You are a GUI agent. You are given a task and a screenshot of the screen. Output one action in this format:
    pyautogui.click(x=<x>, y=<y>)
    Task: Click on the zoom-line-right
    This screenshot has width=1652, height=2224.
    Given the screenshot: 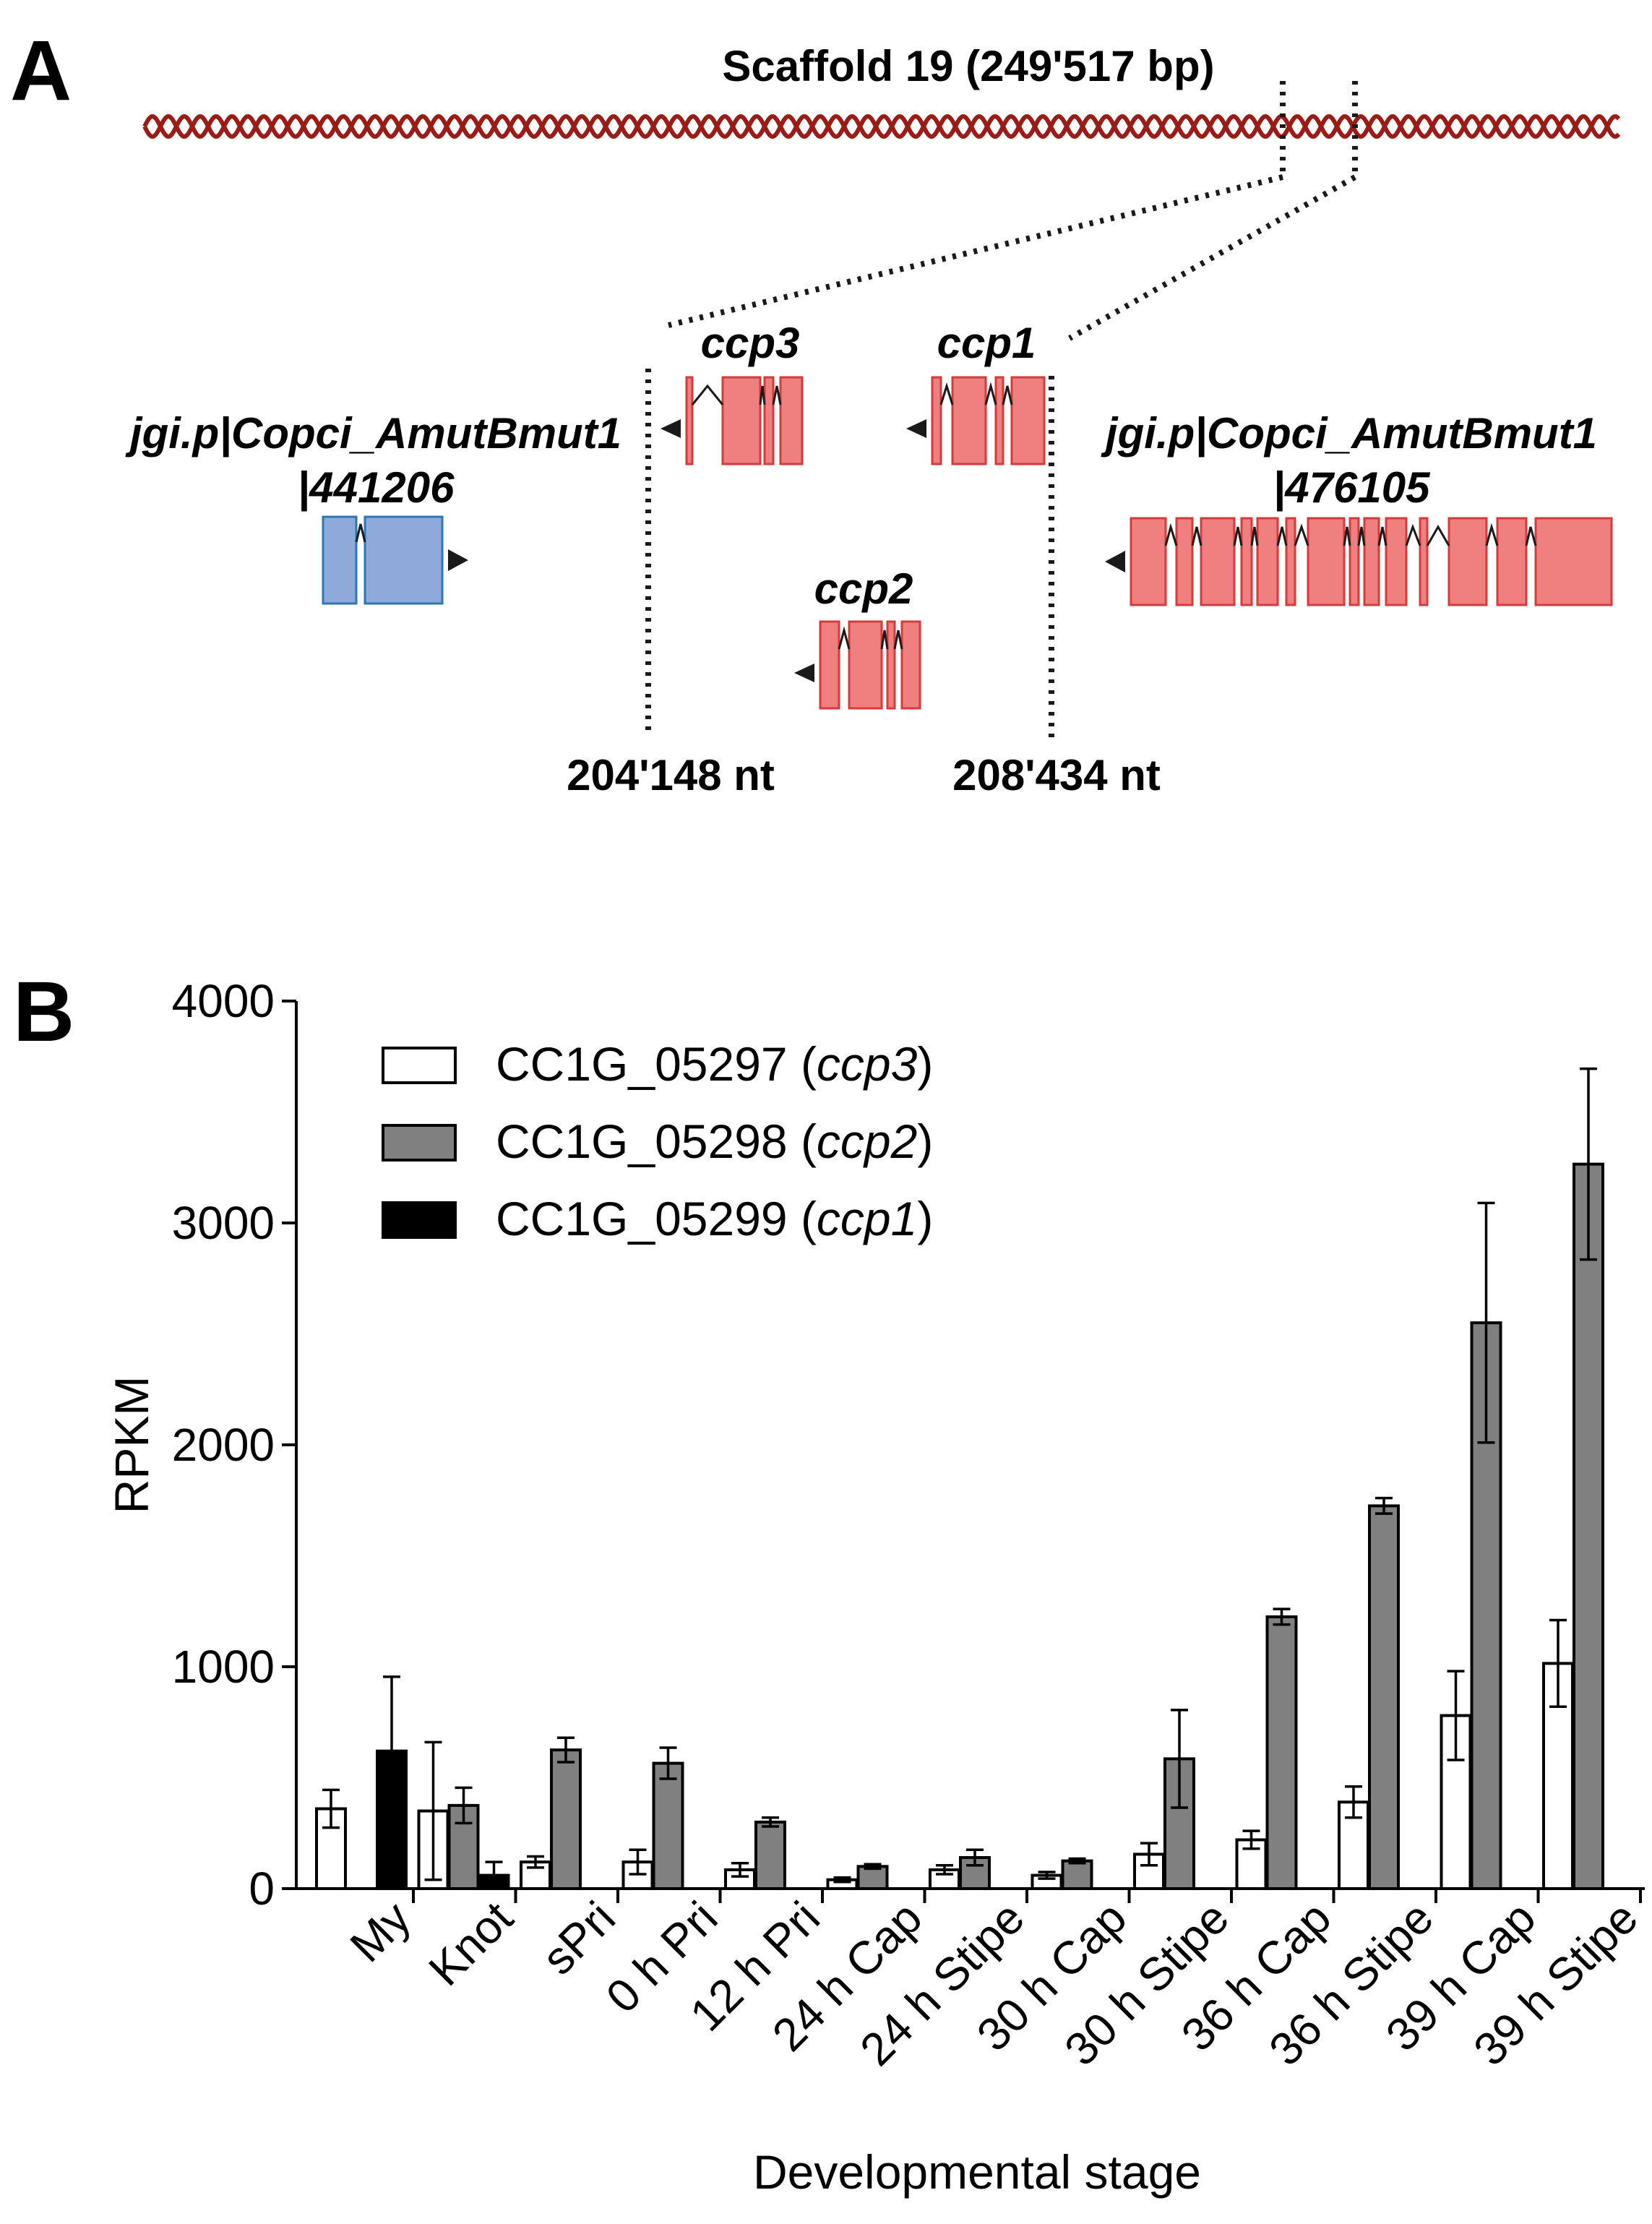 What is the action you would take?
    pyautogui.click(x=1212, y=257)
    